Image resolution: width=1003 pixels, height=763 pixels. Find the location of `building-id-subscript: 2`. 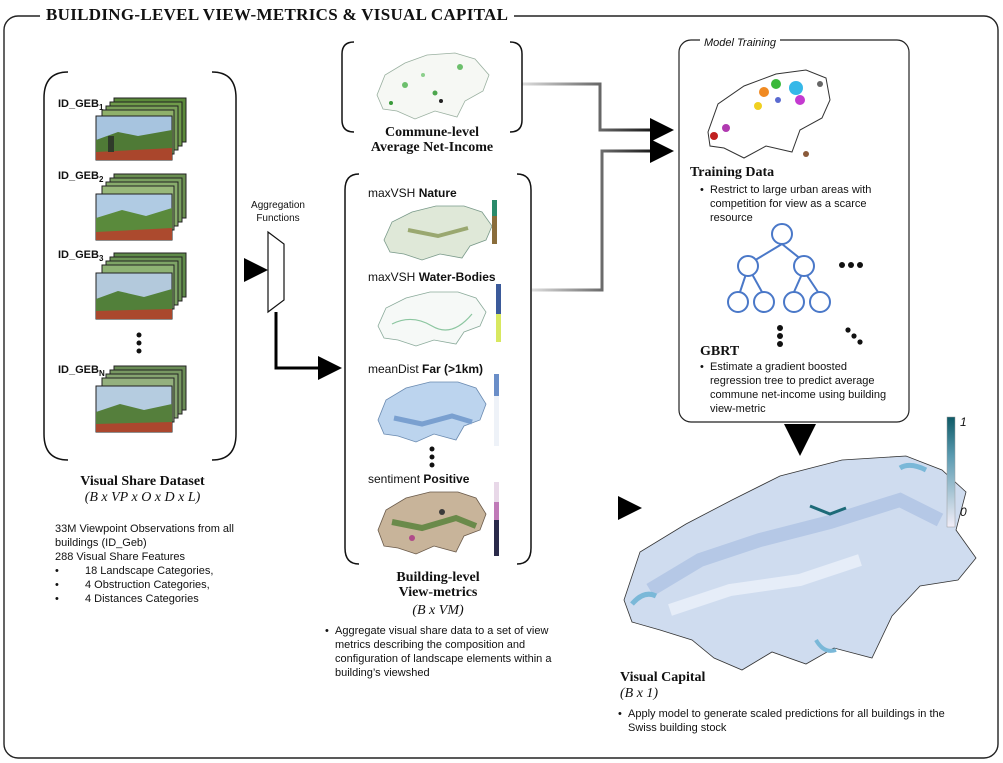

building-id-subscript: 2 is located at coordinates (101, 180).